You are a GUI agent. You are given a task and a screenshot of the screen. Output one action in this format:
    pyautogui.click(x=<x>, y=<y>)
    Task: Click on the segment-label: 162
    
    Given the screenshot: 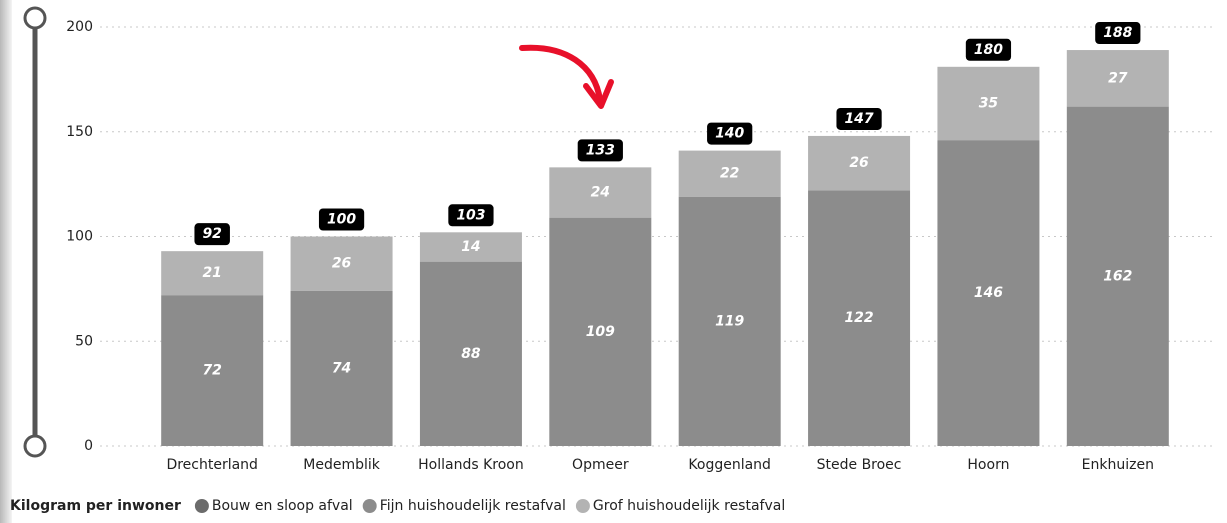 What is the action you would take?
    pyautogui.click(x=1117, y=276)
    